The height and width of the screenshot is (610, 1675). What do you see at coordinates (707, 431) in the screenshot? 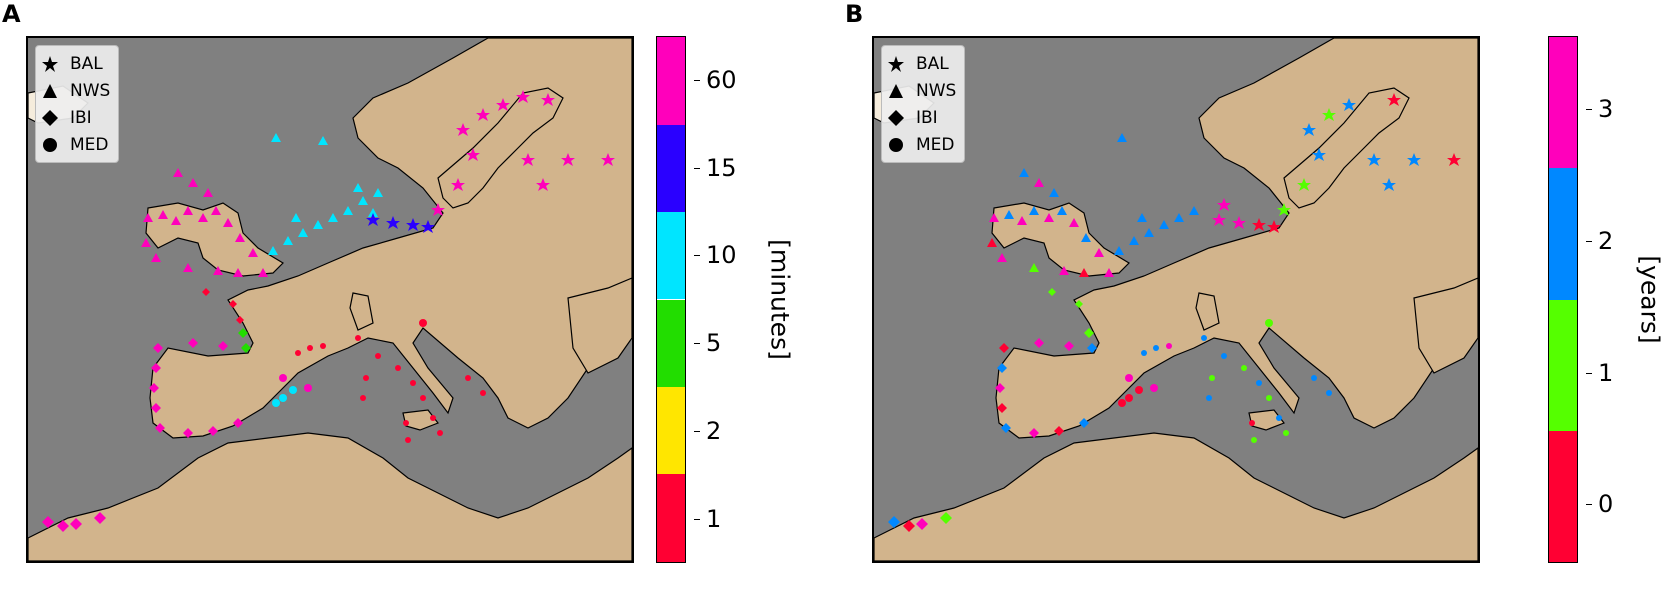
I see `colorbar-a-tick-2: 2` at bounding box center [707, 431].